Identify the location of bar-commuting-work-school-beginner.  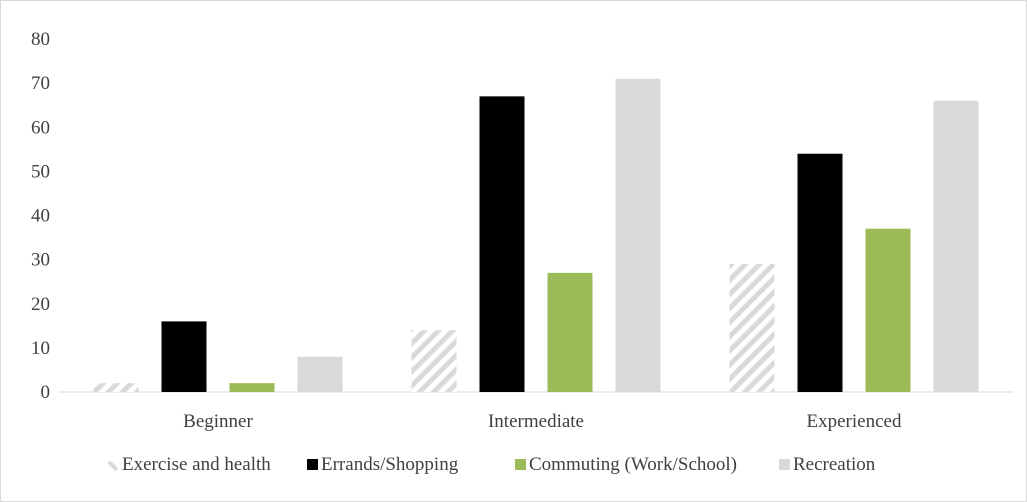
(252, 387).